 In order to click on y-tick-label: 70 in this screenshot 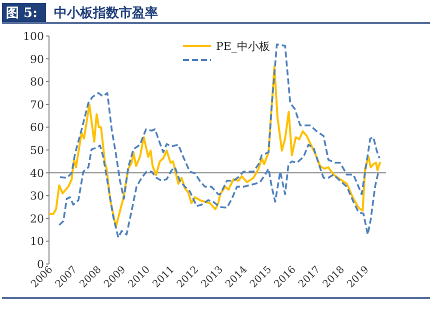, I will do `click(37, 105)`.